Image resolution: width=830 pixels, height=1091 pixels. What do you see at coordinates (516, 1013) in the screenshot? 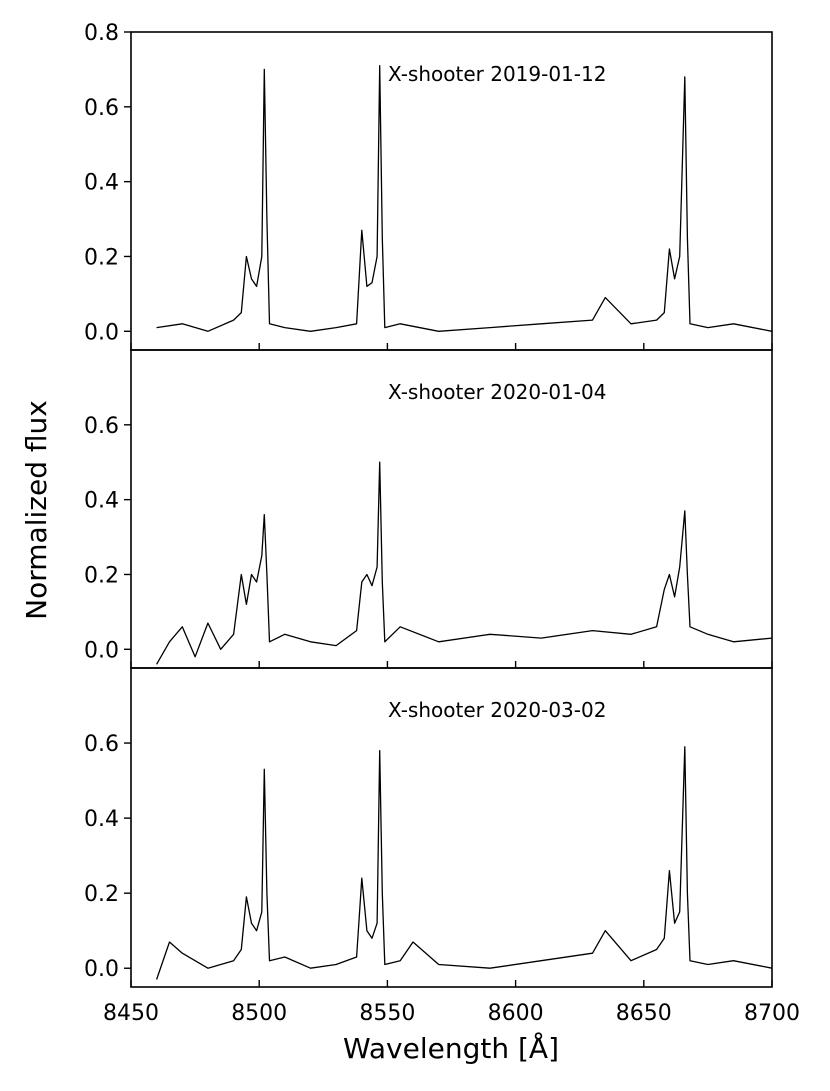
I see `x-tick-label: 8600` at bounding box center [516, 1013].